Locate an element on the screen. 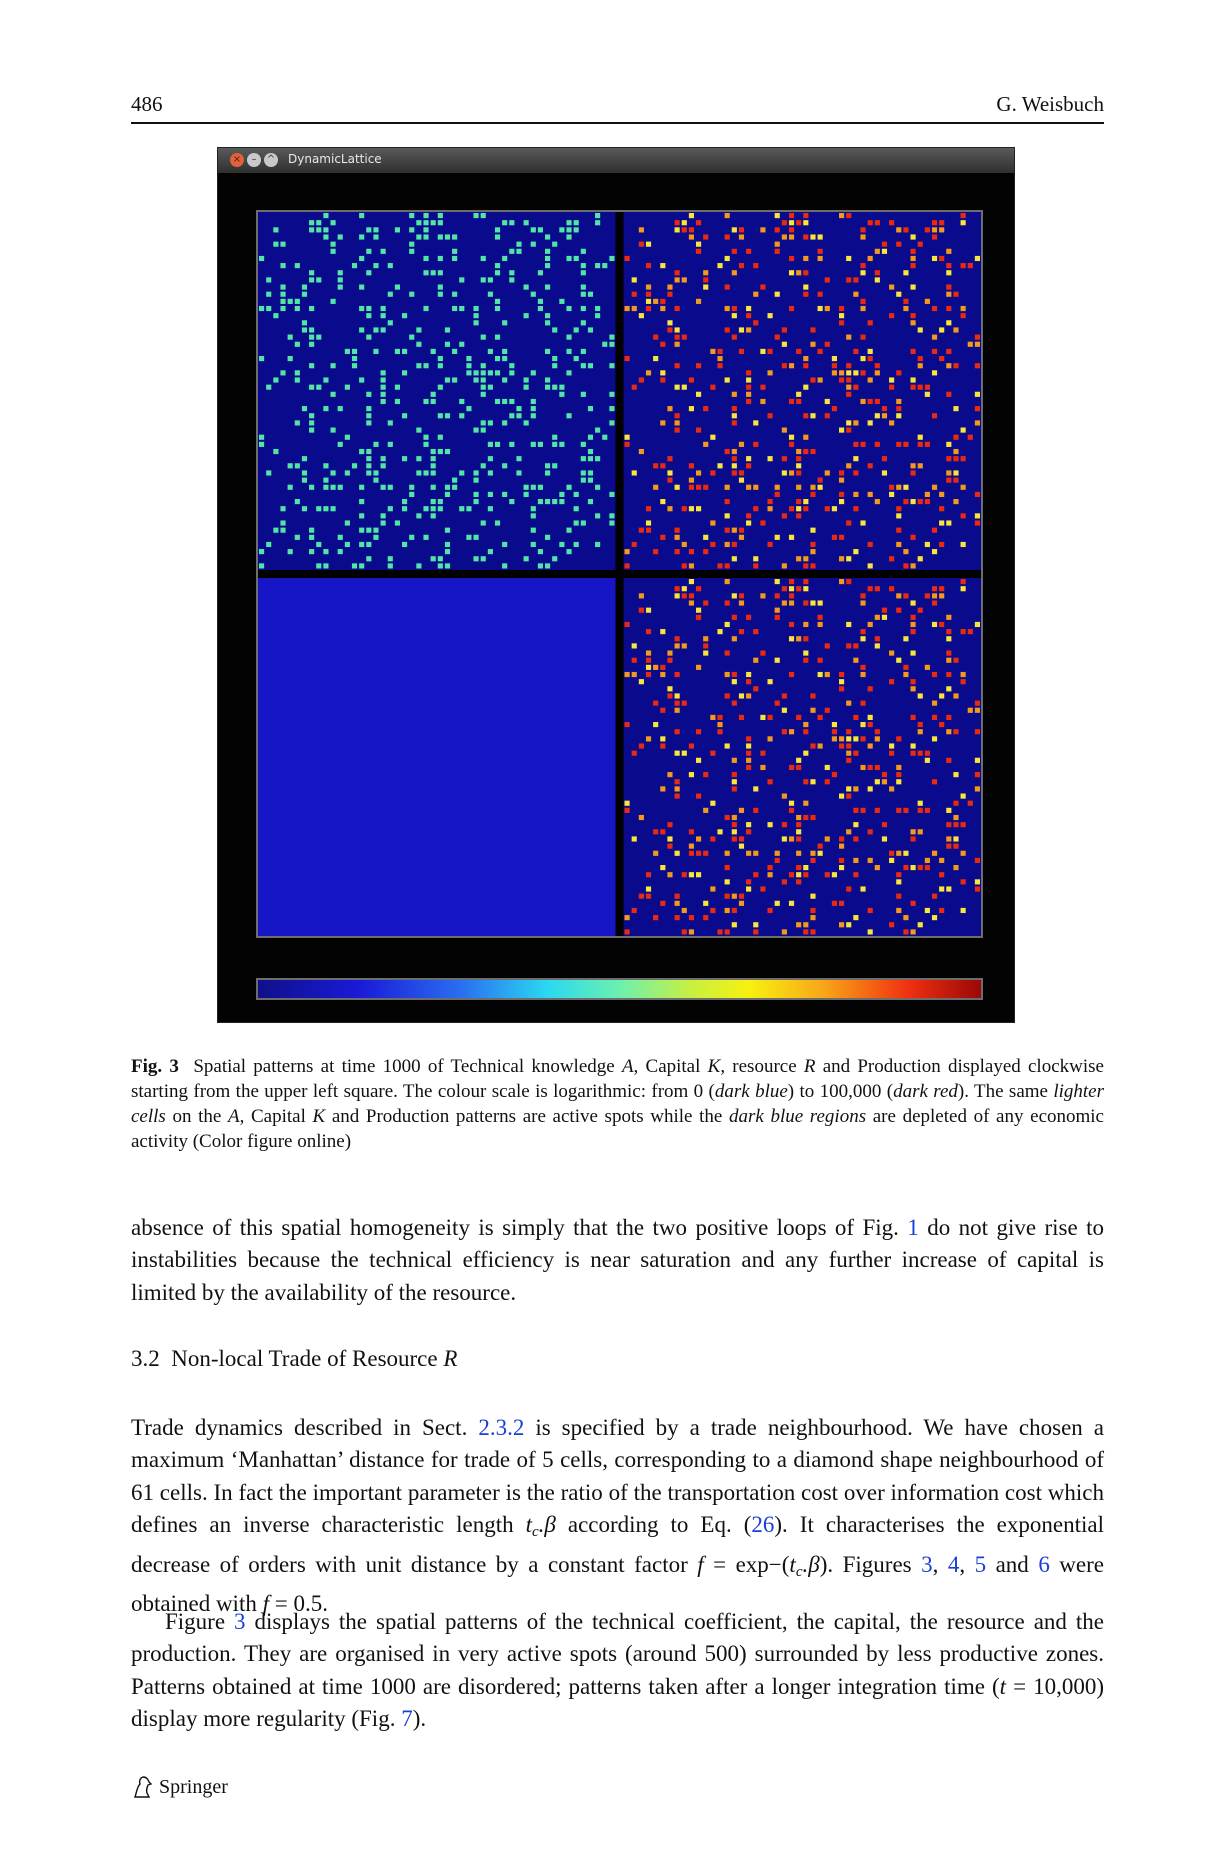 Image resolution: width=1221 pixels, height=1851 pixels. fig-3-link-2: 3 is located at coordinates (240, 1621).